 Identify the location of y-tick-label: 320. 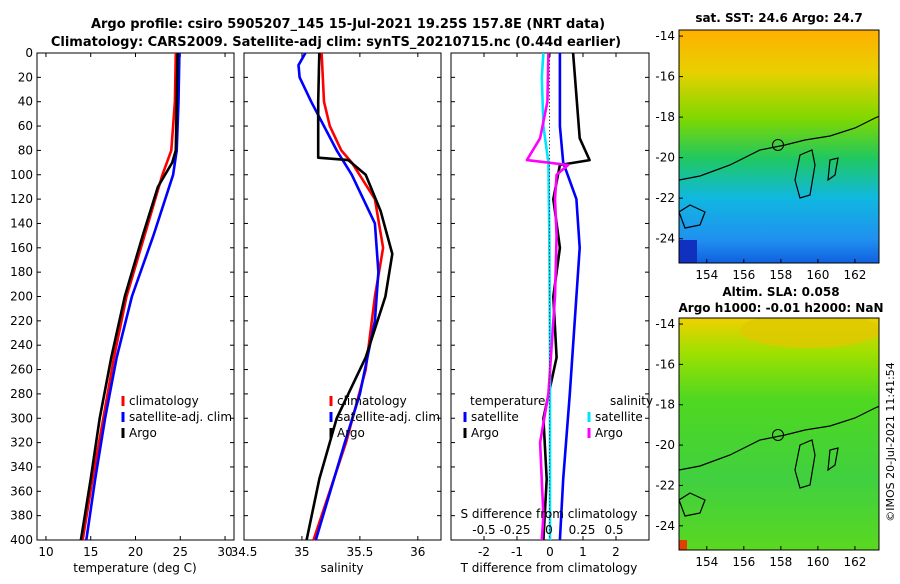
(21, 443).